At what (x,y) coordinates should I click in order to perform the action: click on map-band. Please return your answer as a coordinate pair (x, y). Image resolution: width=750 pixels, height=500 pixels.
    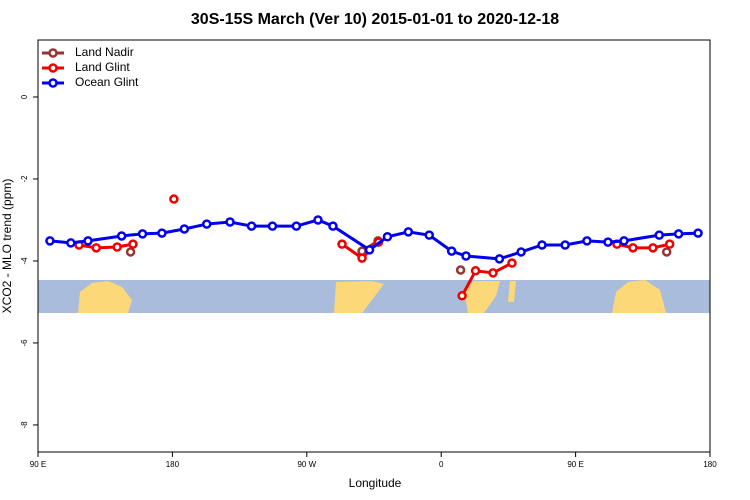
    Looking at the image, I should click on (374, 296).